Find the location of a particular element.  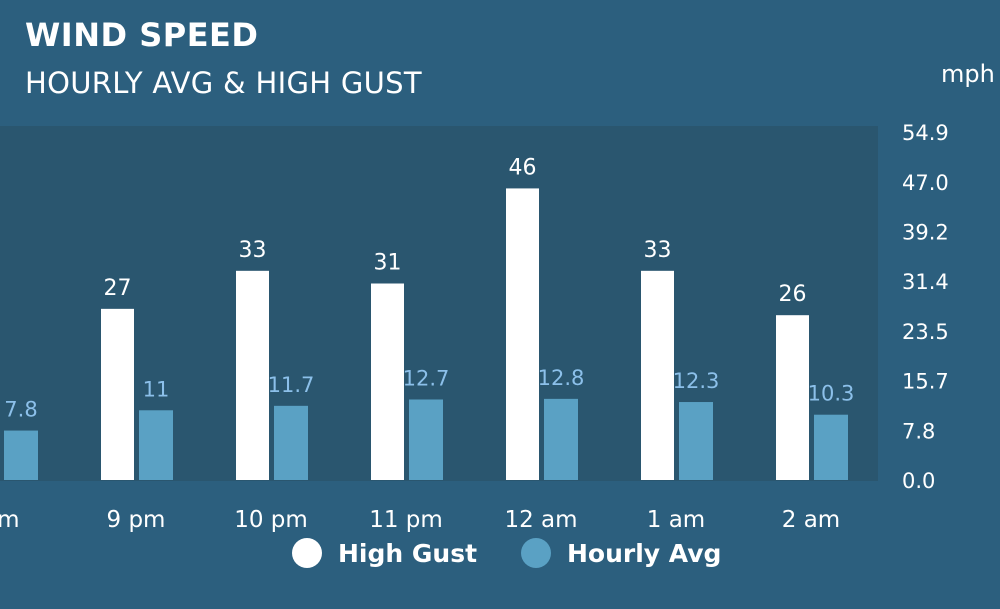

x-category-label: 9 pm is located at coordinates (136, 520).